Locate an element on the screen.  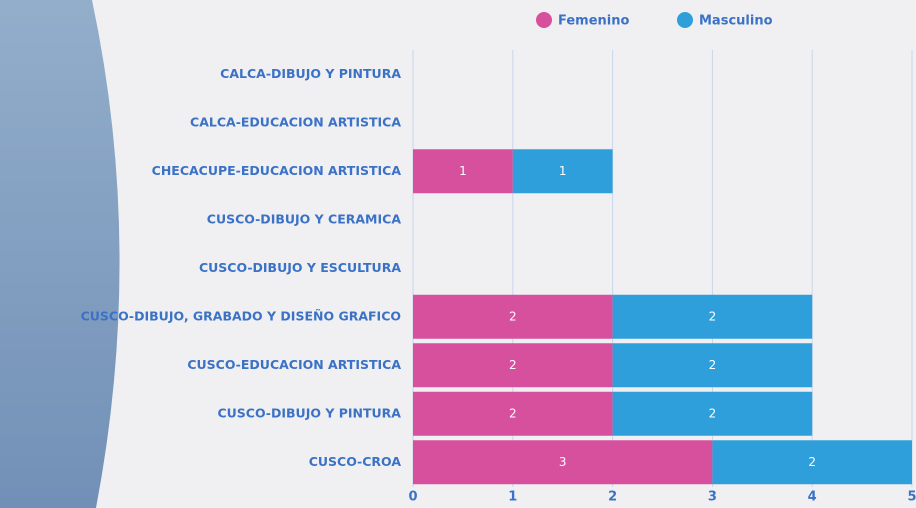
x-tick-label: 1 is located at coordinates (512, 497).